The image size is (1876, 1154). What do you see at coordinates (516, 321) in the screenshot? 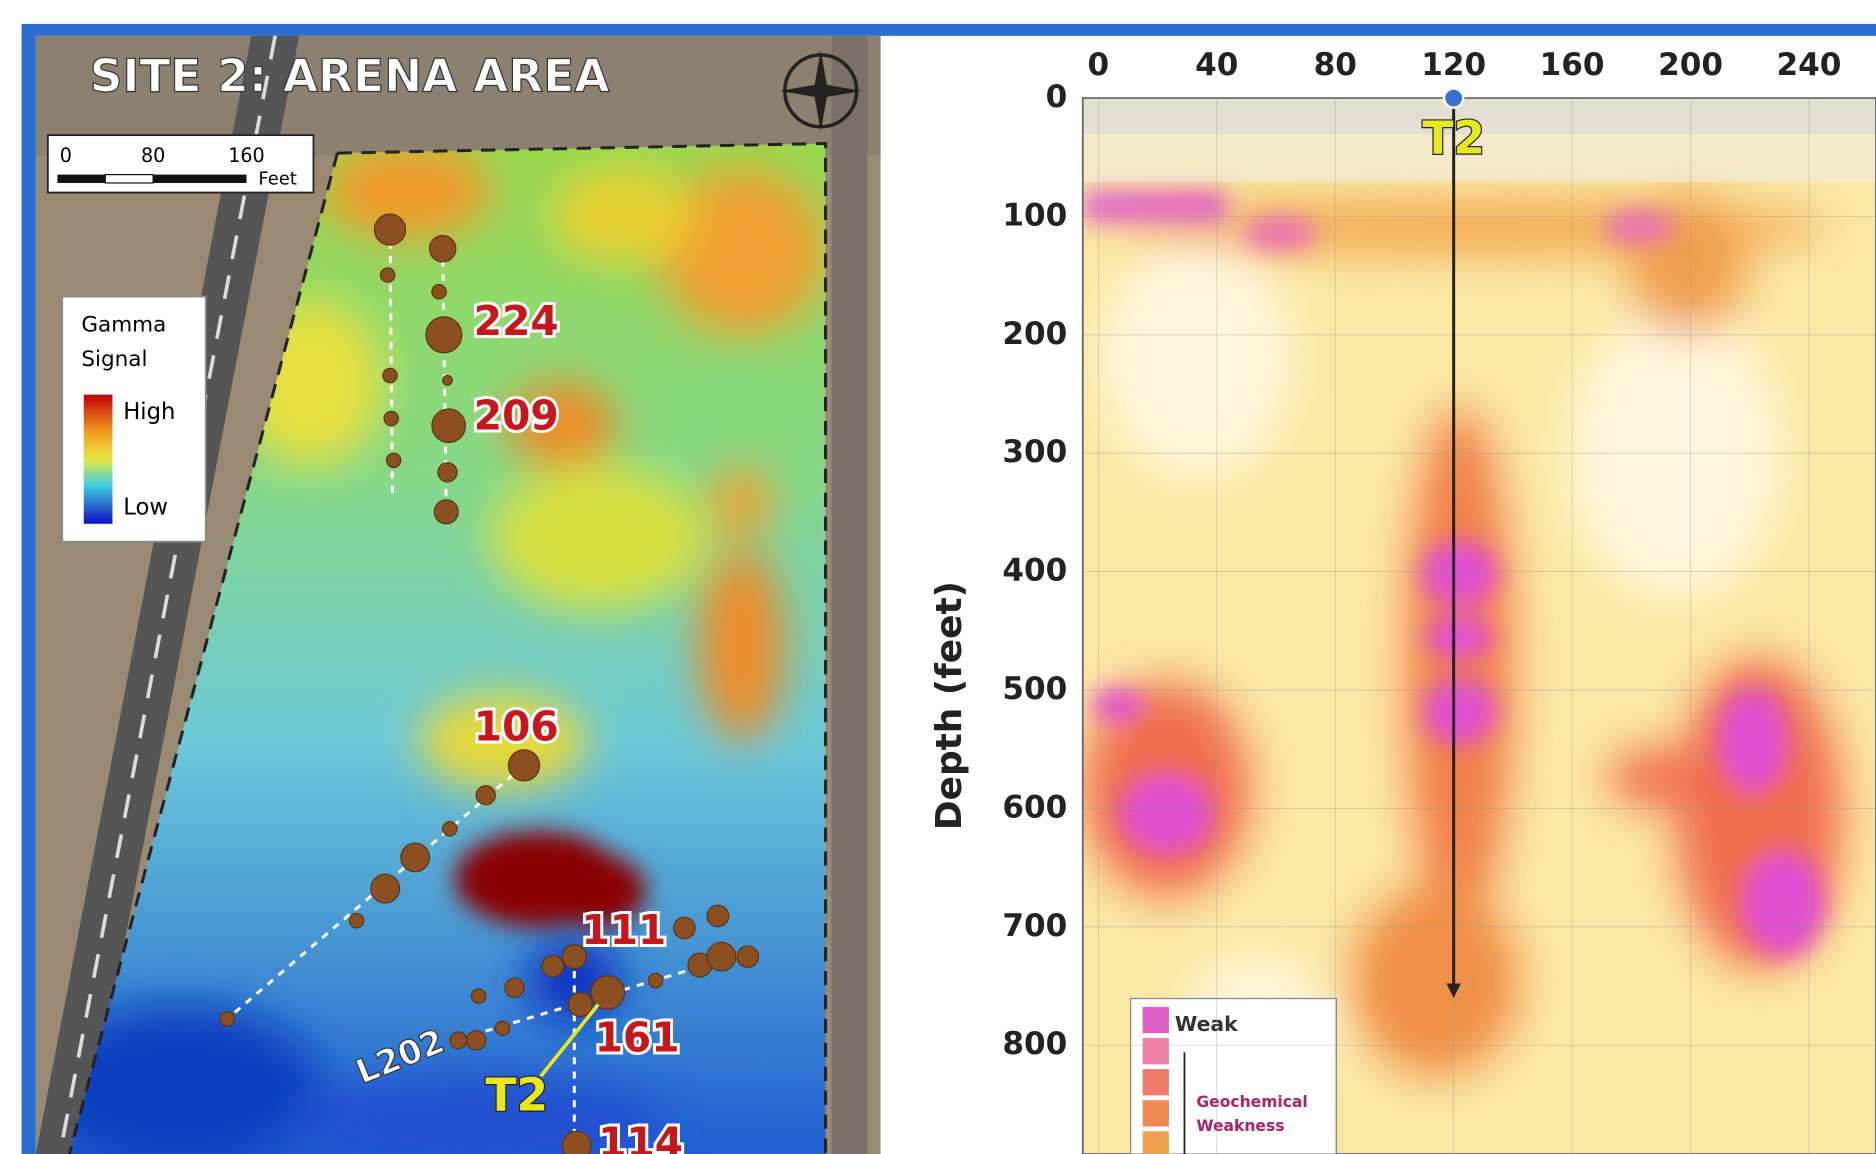
I see `anomaly-label: 224` at bounding box center [516, 321].